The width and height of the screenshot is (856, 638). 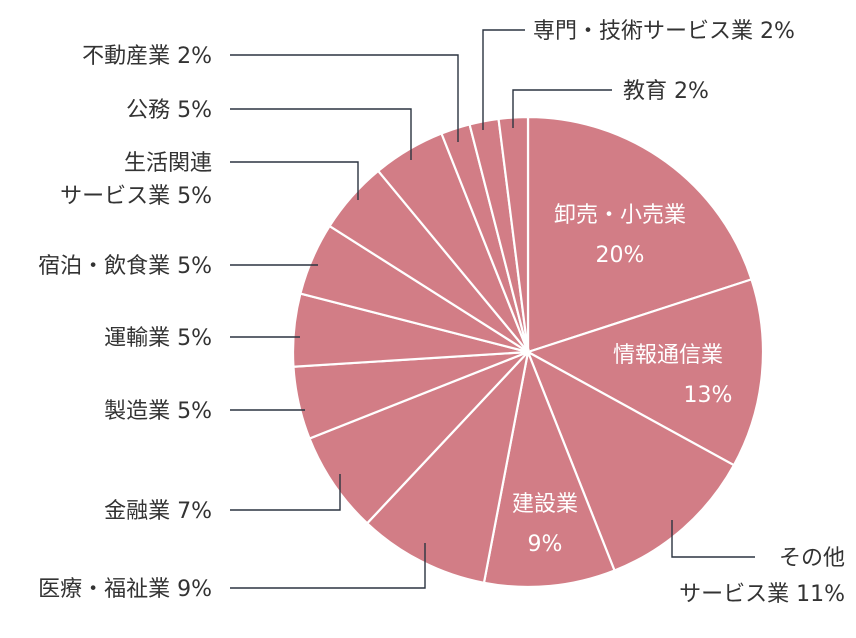 What do you see at coordinates (158, 511) in the screenshot?
I see `label-kinyu: 金融業 7%` at bounding box center [158, 511].